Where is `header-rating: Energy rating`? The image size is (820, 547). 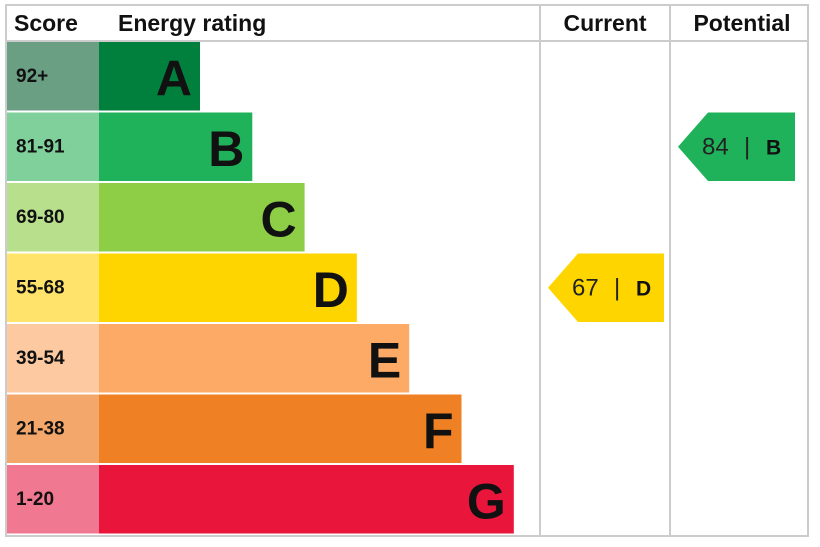 header-rating: Energy rating is located at coordinates (192, 23).